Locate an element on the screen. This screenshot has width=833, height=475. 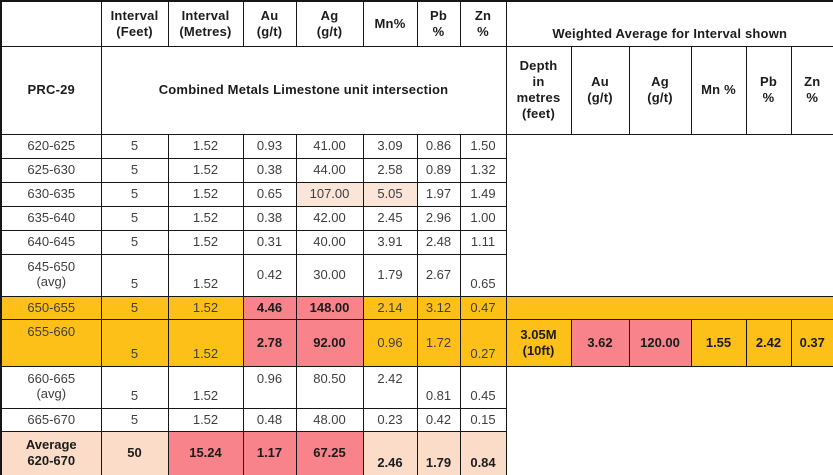
cell-au: 0.93 is located at coordinates (269, 146).